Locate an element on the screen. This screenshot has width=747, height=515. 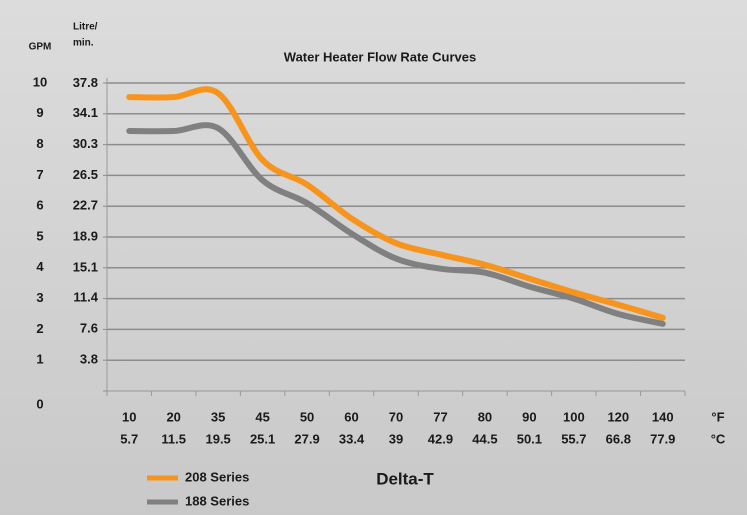
x2-tick-label: 55.7 is located at coordinates (573, 438).